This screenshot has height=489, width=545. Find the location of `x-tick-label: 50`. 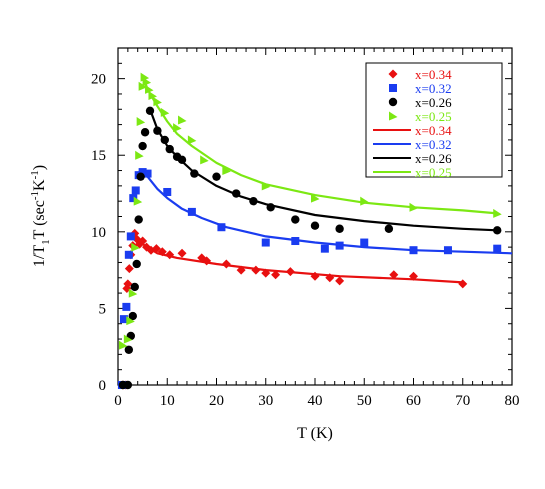

x-tick-label: 50 is located at coordinates (364, 401).